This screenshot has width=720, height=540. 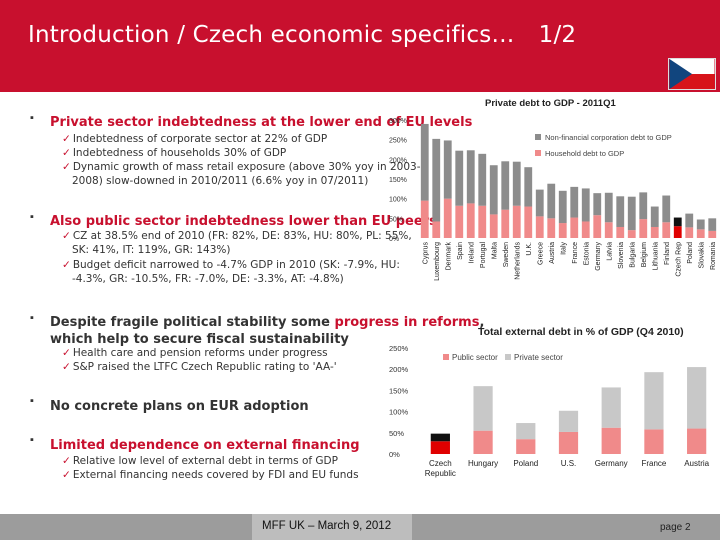 I want to click on x-tick-label: Sweden, so click(x=506, y=254).